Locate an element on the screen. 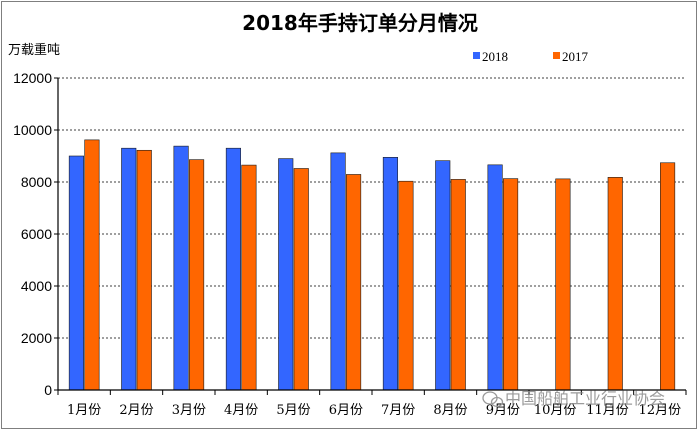 Image resolution: width=700 pixels, height=432 pixels. legend-swatch-2017 is located at coordinates (556, 55).